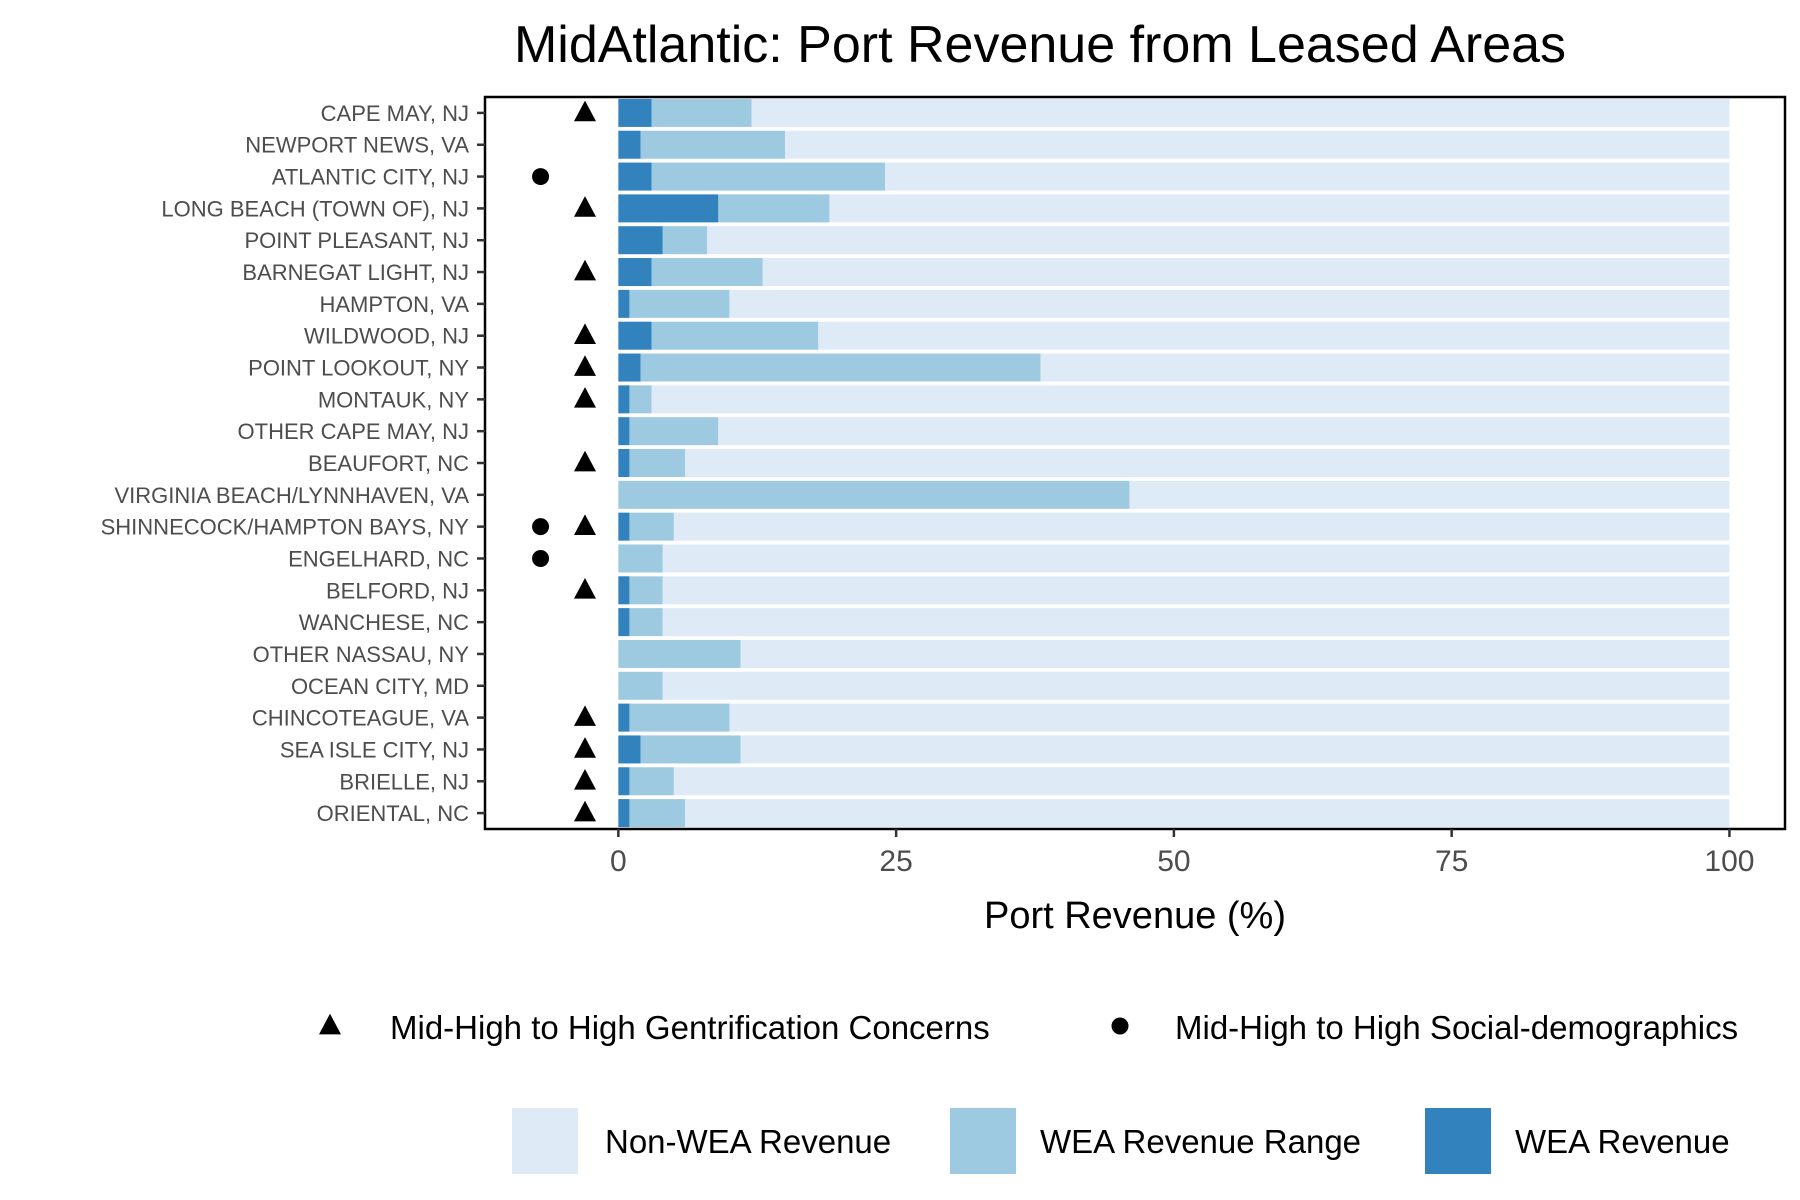  Describe the element at coordinates (370, 177) in the screenshot. I see `y-tick-label: ATLANTIC CITY, NJ` at that location.